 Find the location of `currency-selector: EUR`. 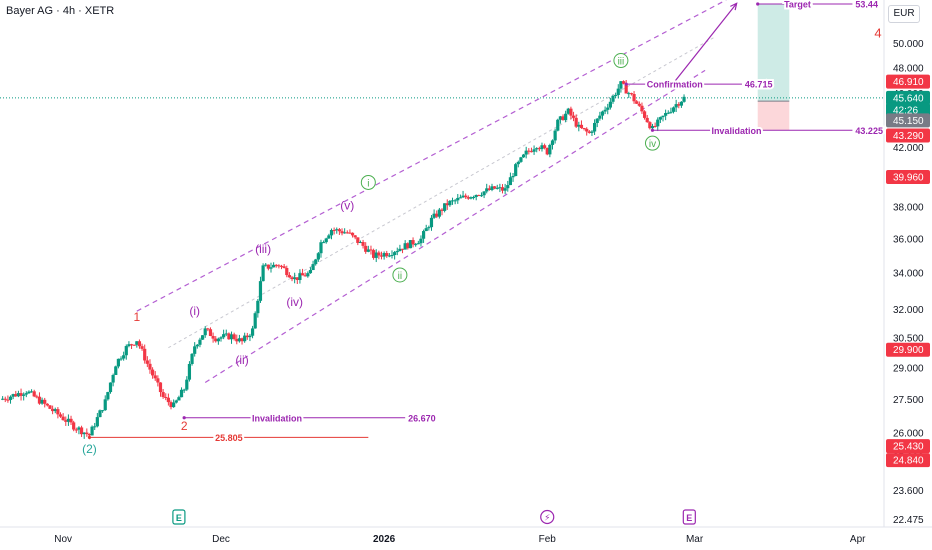

currency-selector: EUR is located at coordinates (904, 14).